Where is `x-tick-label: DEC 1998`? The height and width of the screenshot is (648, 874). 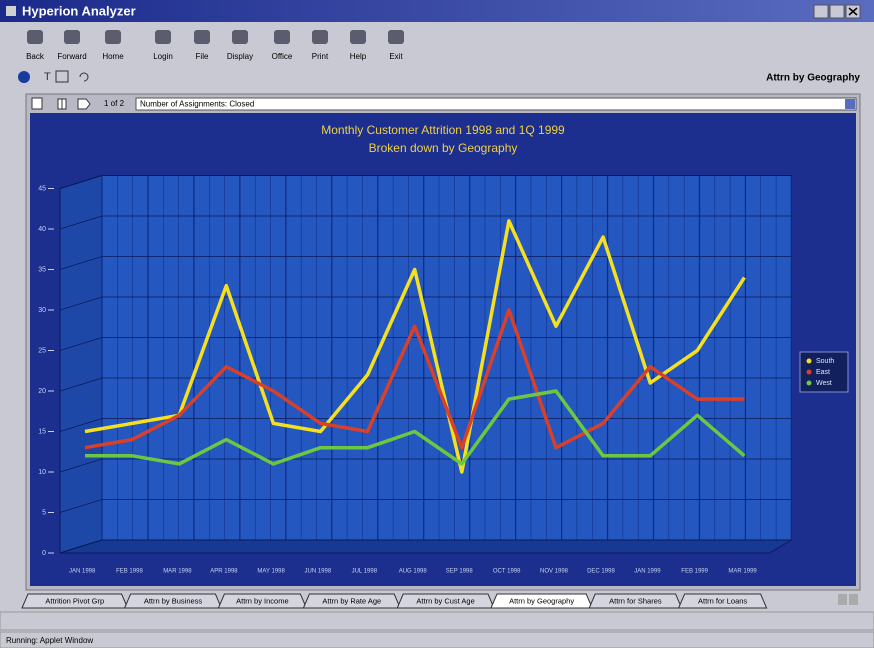 x-tick-label: DEC 1998 is located at coordinates (601, 572).